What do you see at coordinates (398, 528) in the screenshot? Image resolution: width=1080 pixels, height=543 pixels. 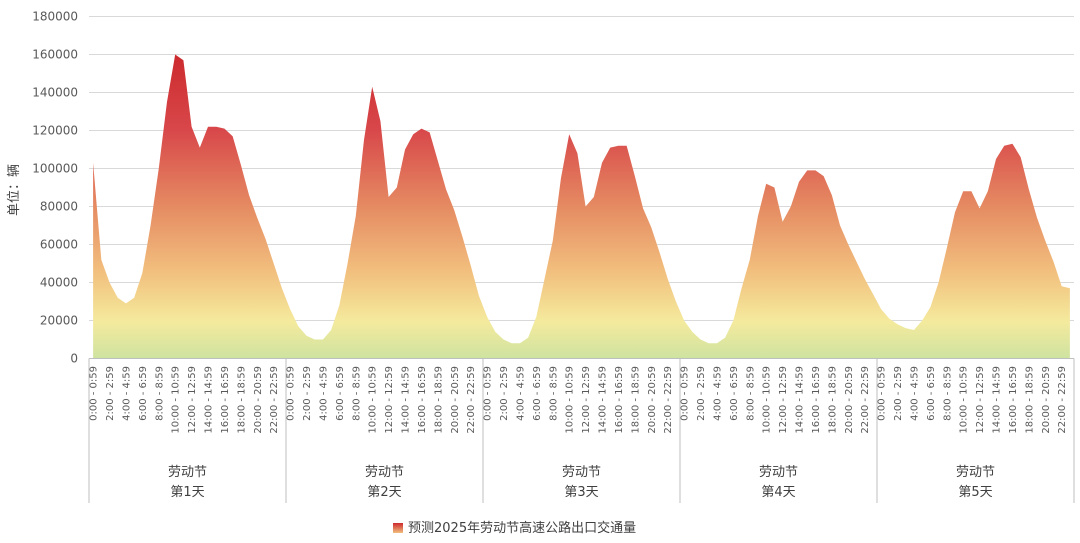 I see `legend-swatch` at bounding box center [398, 528].